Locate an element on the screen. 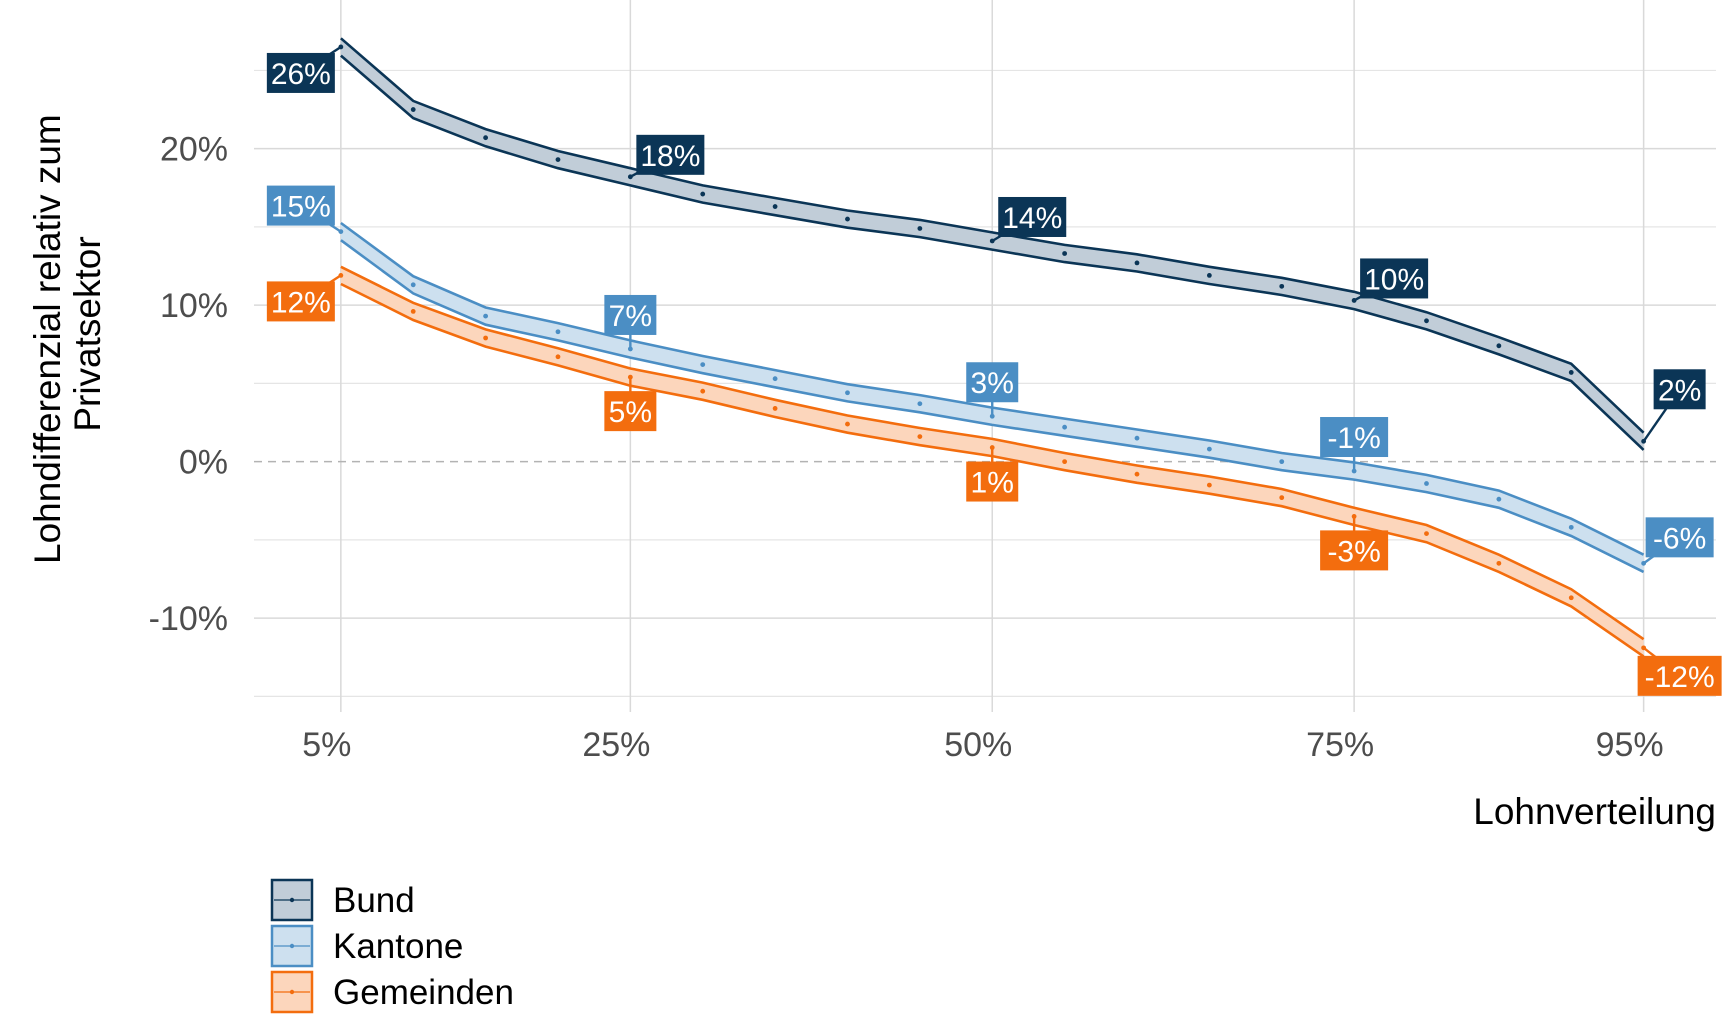 This screenshot has width=1728, height=1036. legend-label: Bund is located at coordinates (374, 900).